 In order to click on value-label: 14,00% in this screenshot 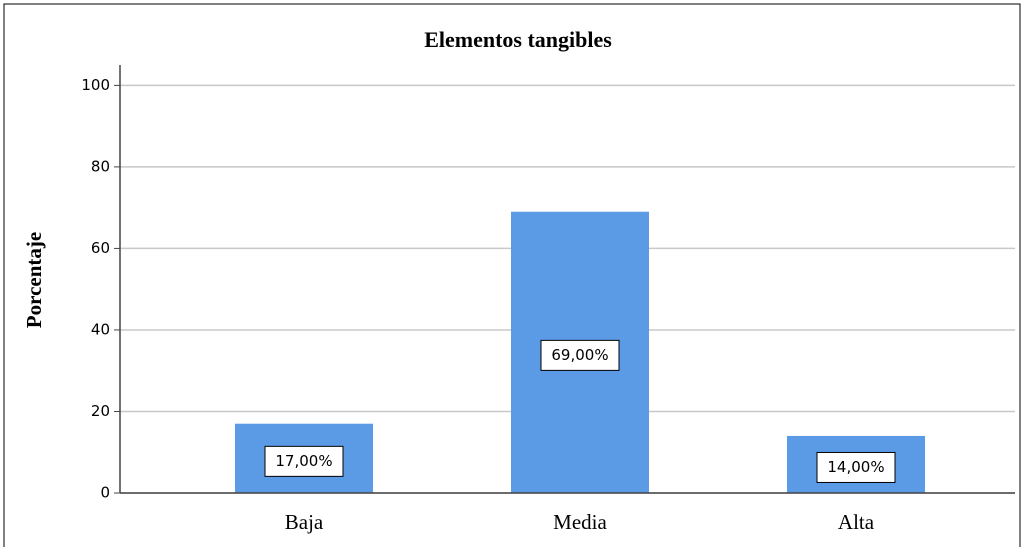, I will do `click(855, 467)`.